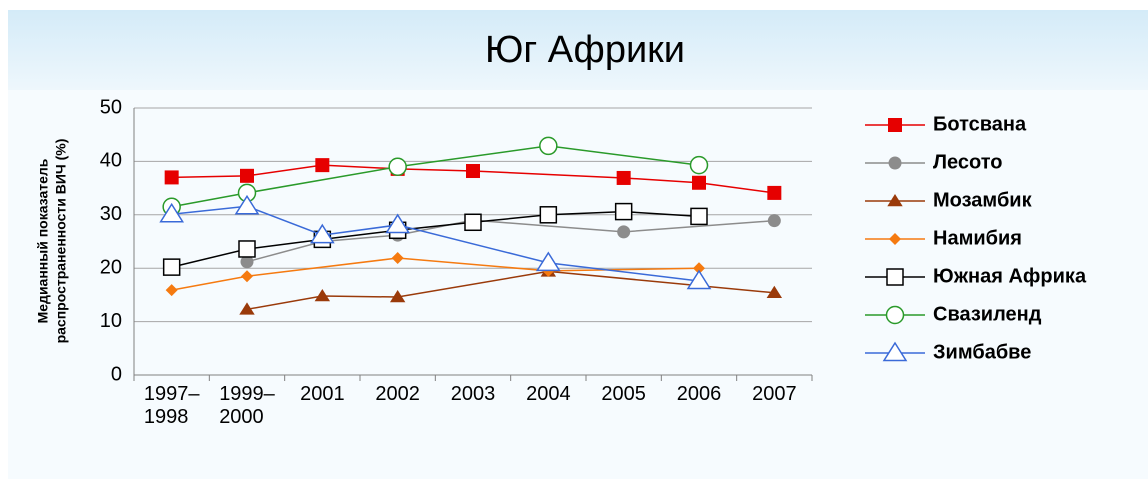 The height and width of the screenshot is (479, 1148). Describe the element at coordinates (473, 394) in the screenshot. I see `x-tick-label: 2003` at that location.